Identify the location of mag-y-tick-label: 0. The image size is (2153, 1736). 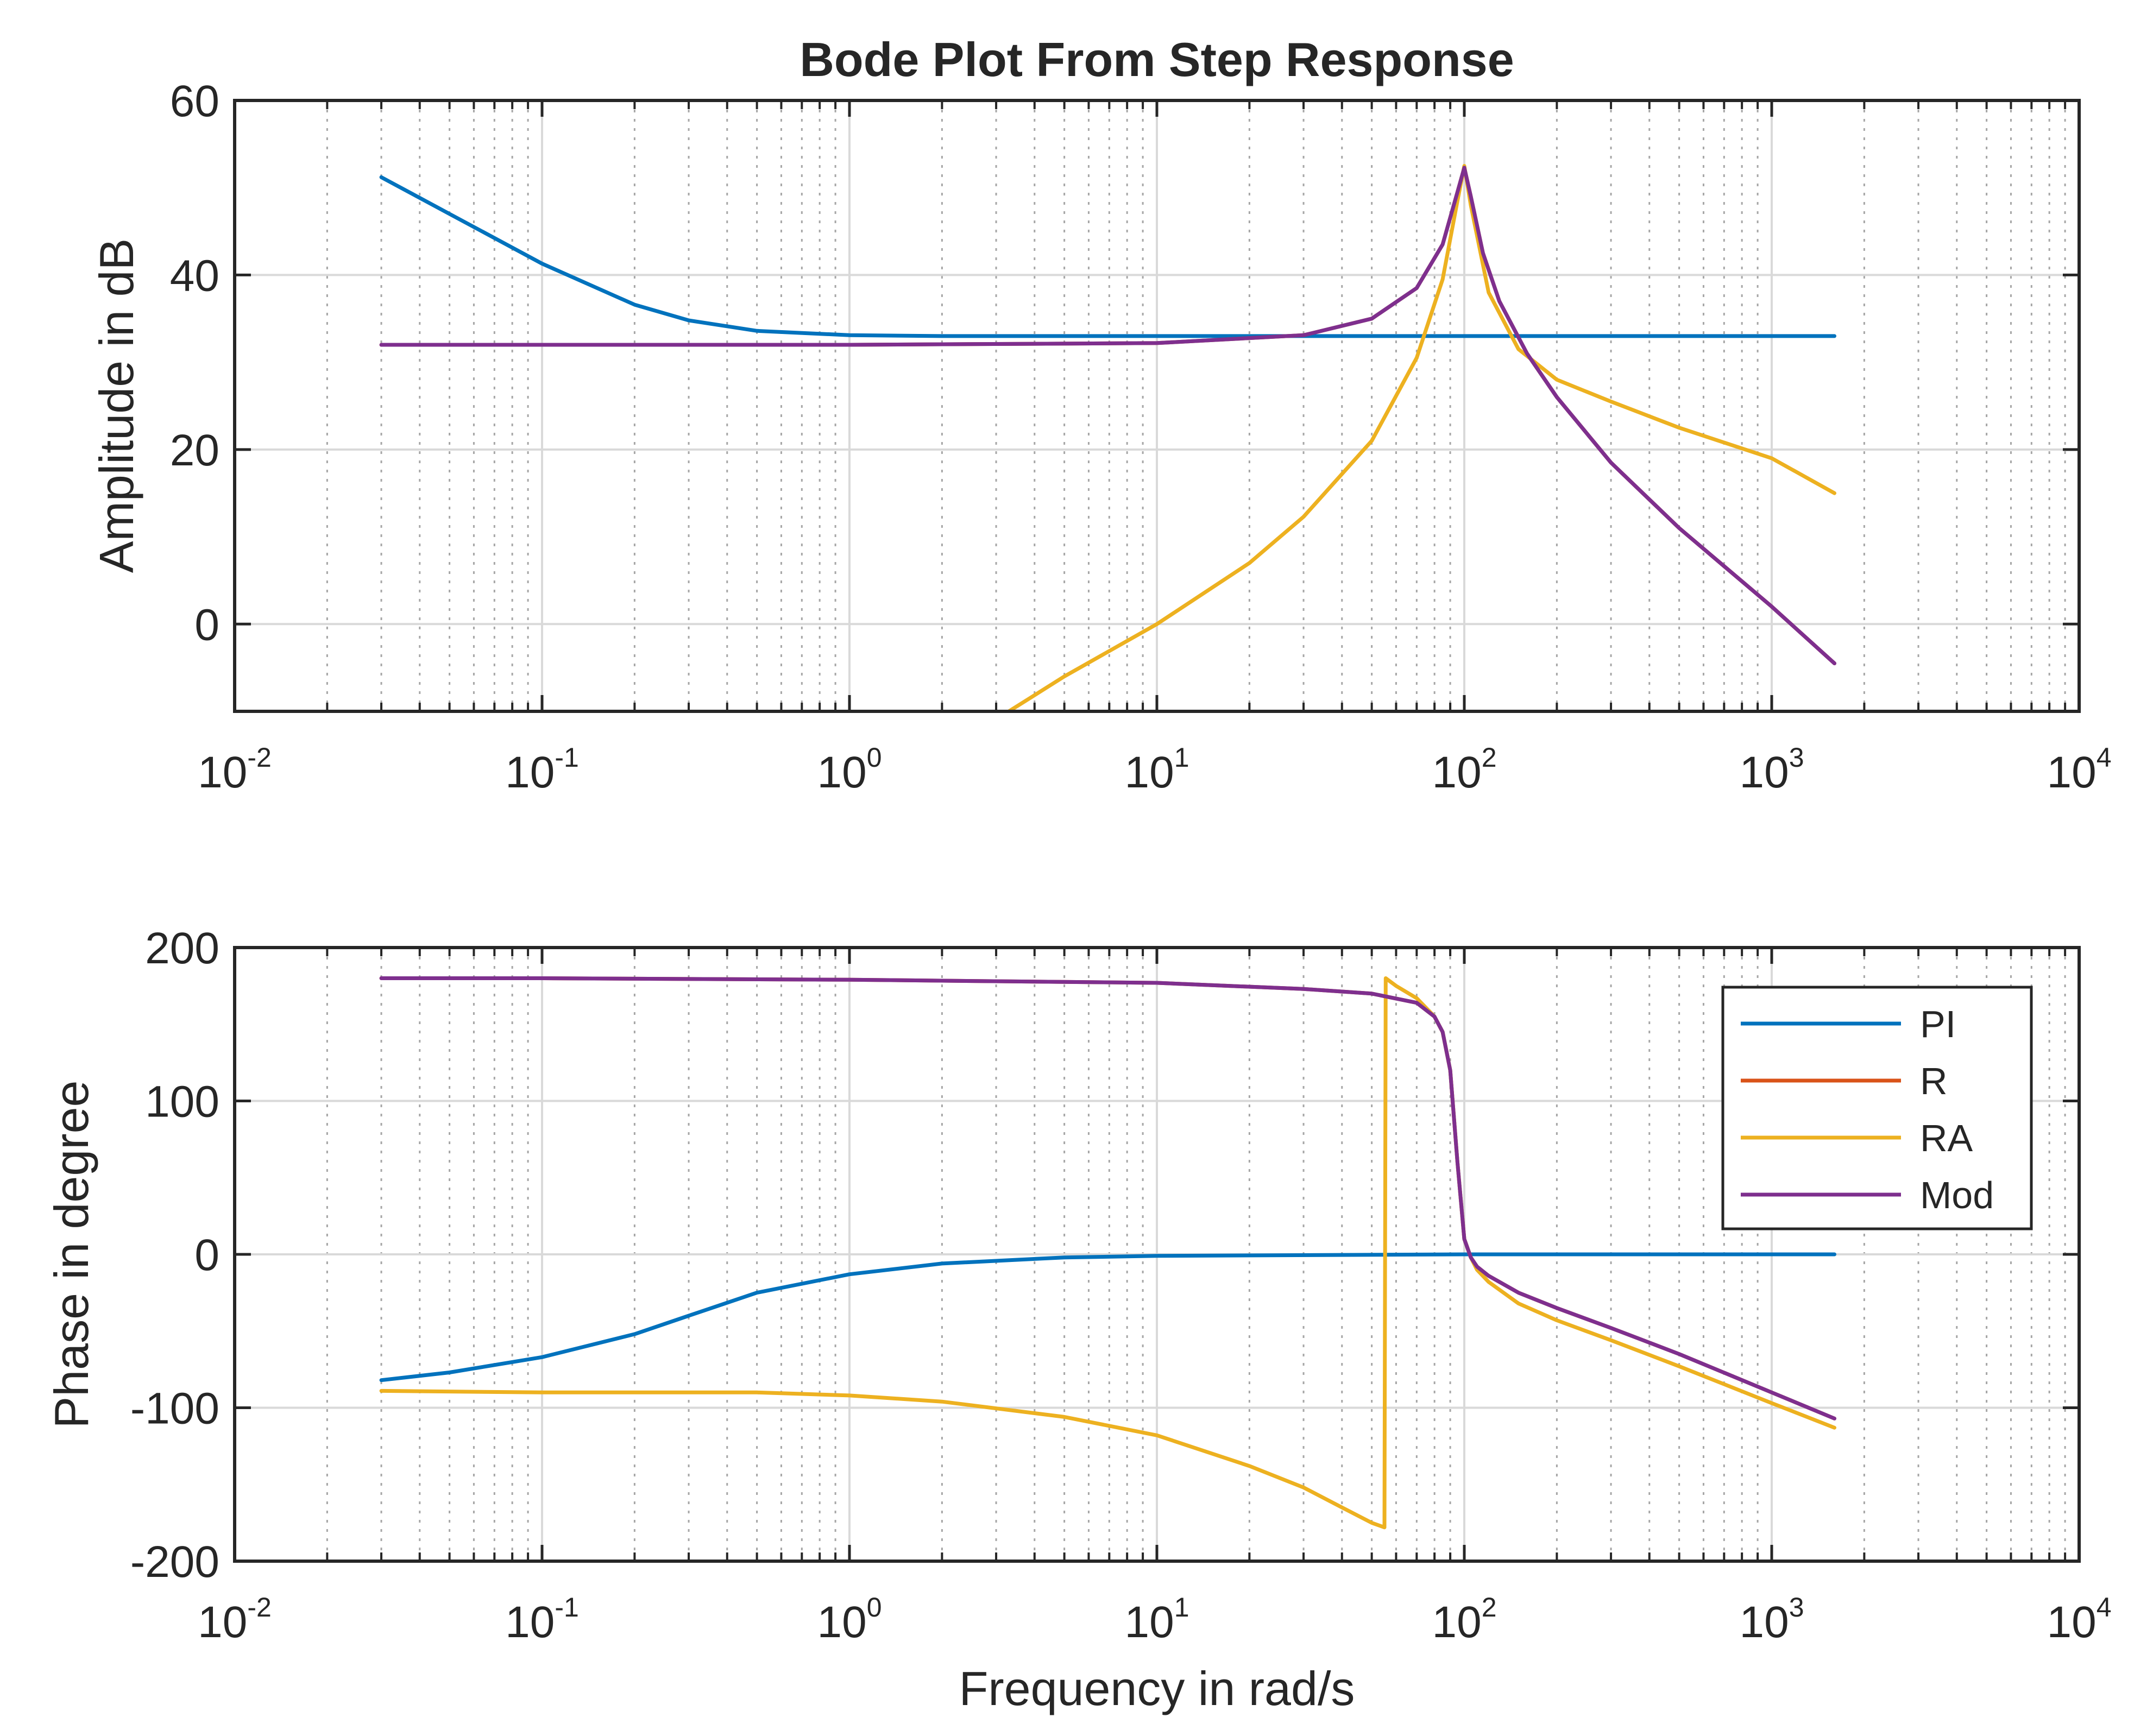
(206, 624).